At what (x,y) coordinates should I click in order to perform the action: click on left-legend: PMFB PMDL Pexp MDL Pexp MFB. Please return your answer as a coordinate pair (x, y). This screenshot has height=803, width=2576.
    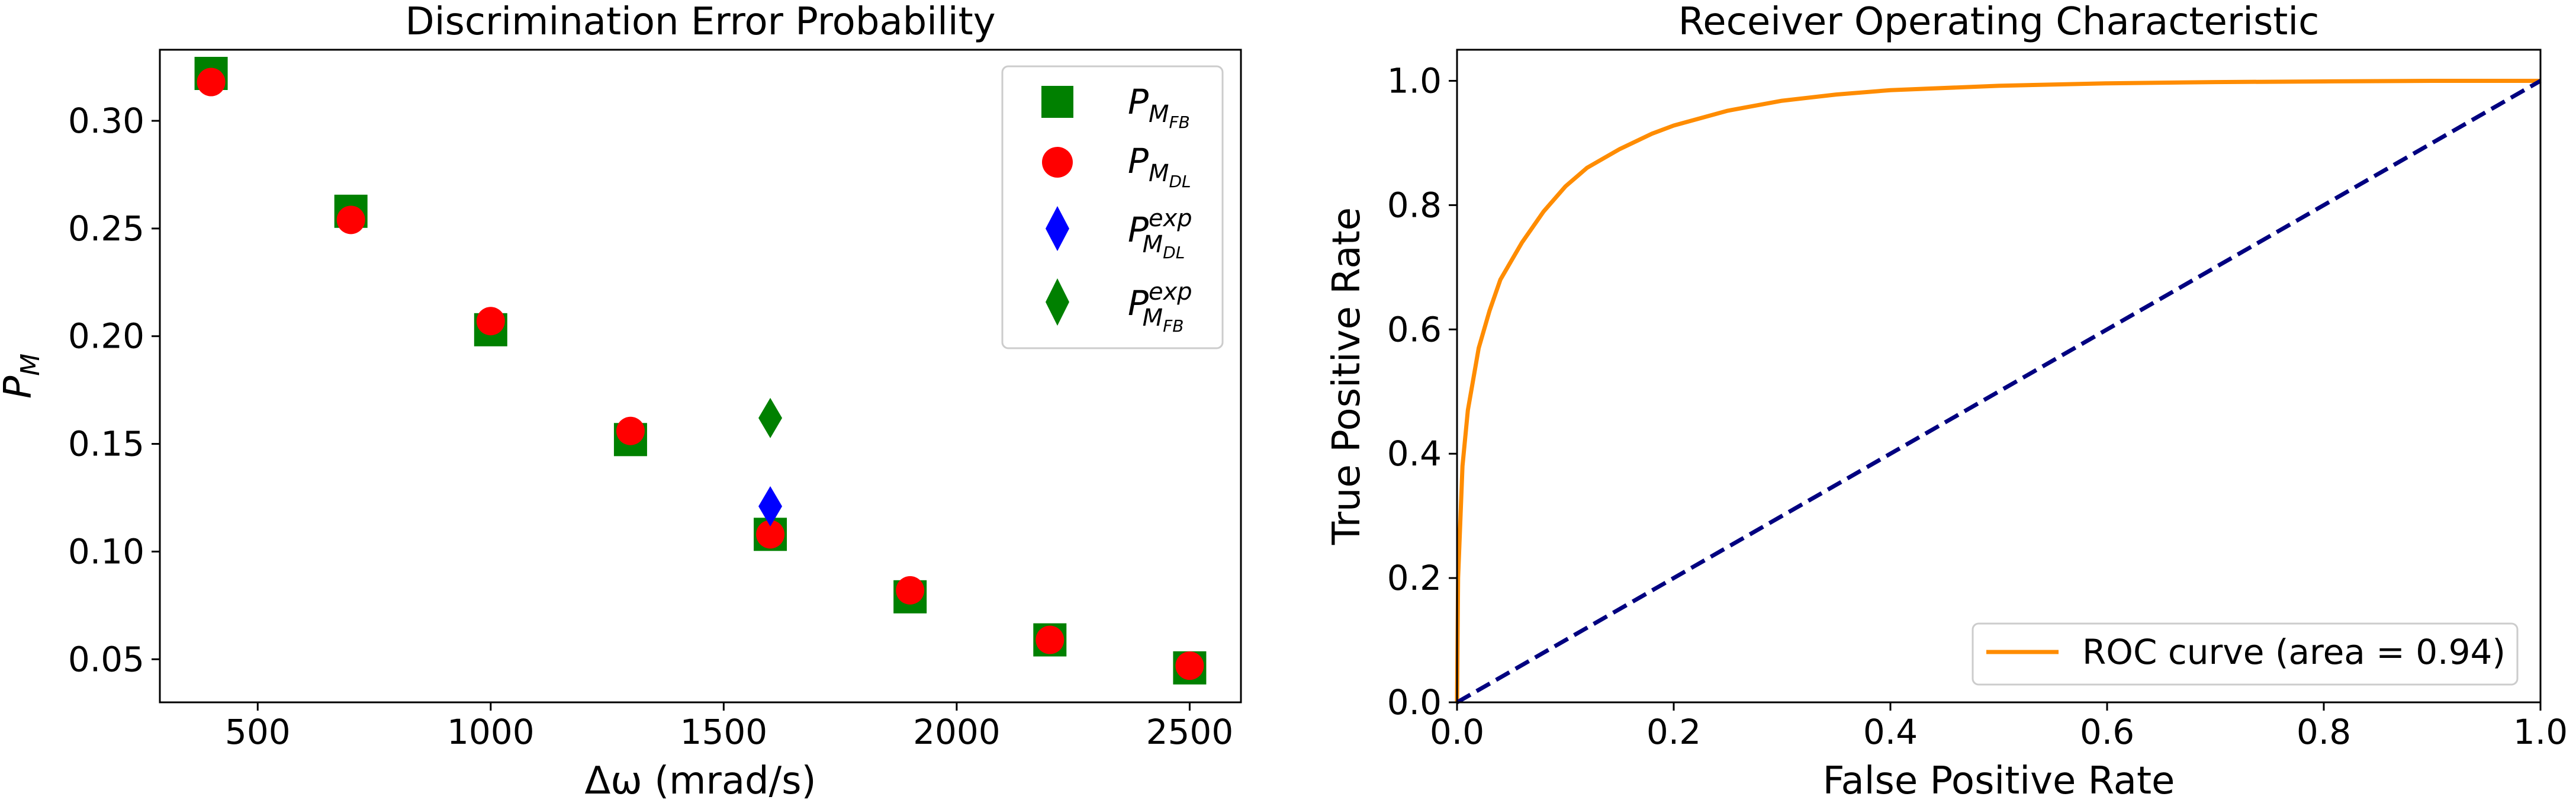
    Looking at the image, I should click on (1112, 207).